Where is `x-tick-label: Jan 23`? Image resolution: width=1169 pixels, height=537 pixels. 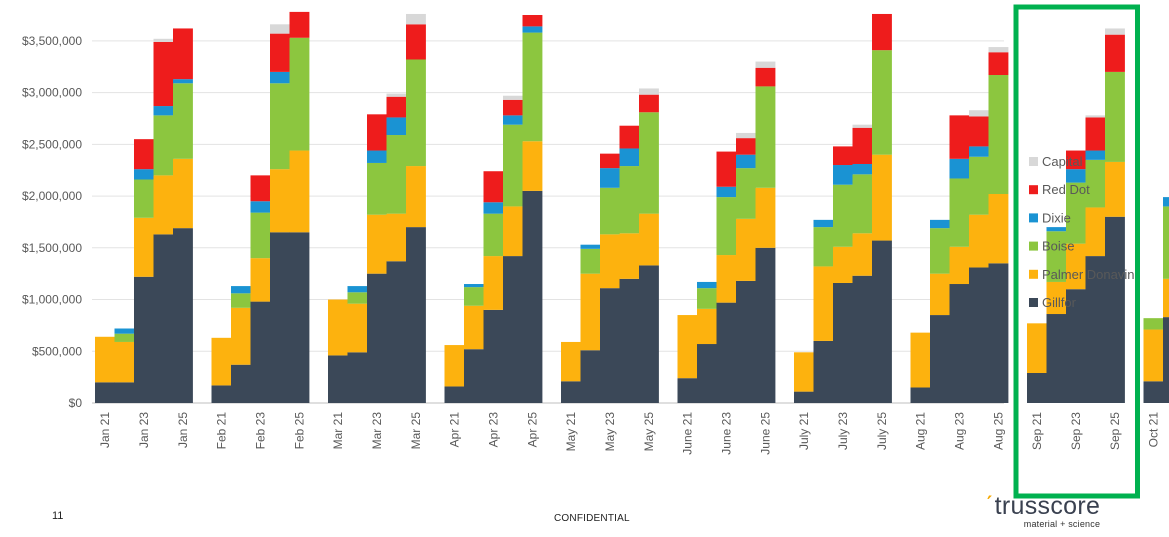
x-tick-label: Jan 23 is located at coordinates (144, 430).